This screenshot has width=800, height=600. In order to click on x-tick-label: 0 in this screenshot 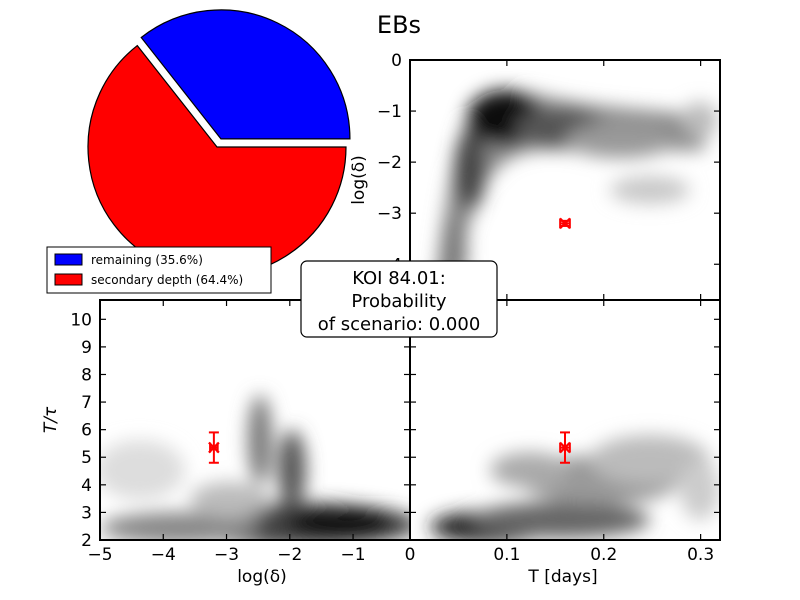, I will do `click(410, 555)`.